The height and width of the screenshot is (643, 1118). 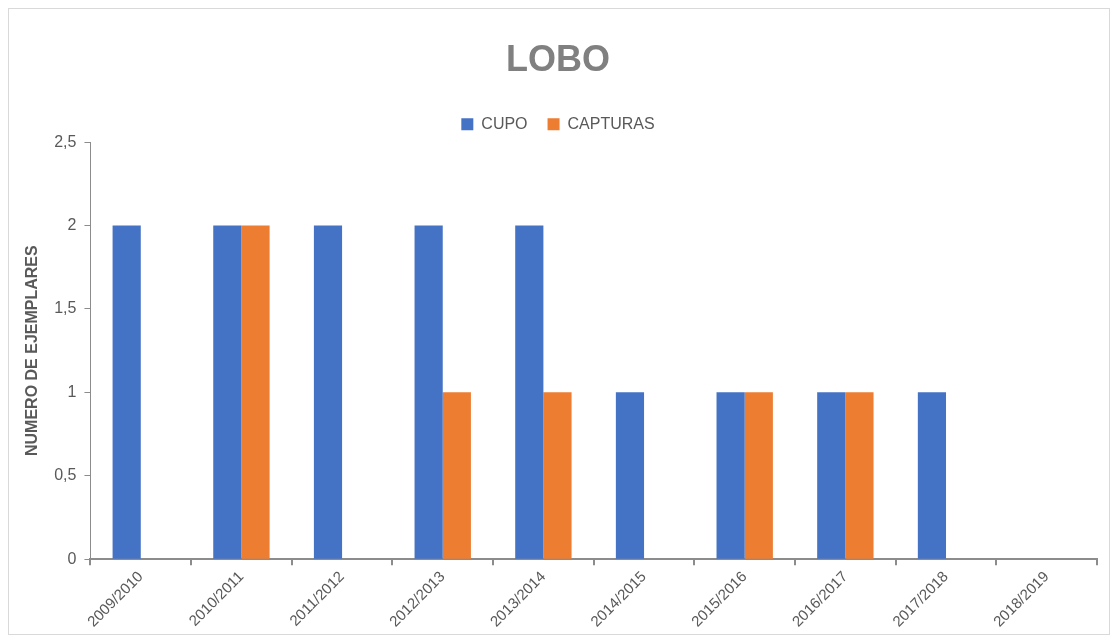 I want to click on legend-label: CUPO, so click(x=504, y=123).